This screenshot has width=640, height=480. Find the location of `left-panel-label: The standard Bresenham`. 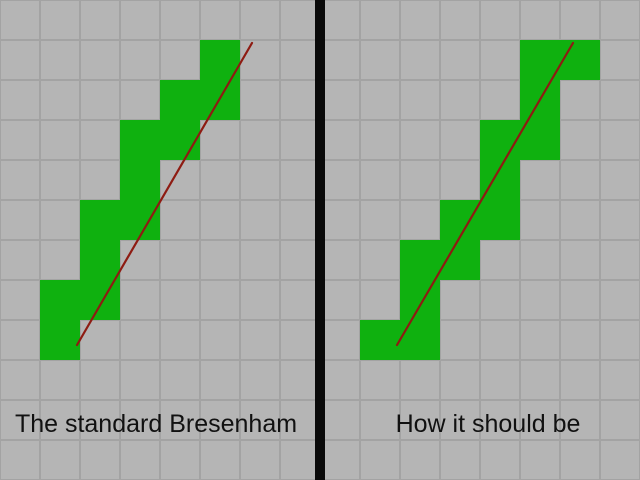

left-panel-label: The standard Bresenham is located at coordinates (156, 424).